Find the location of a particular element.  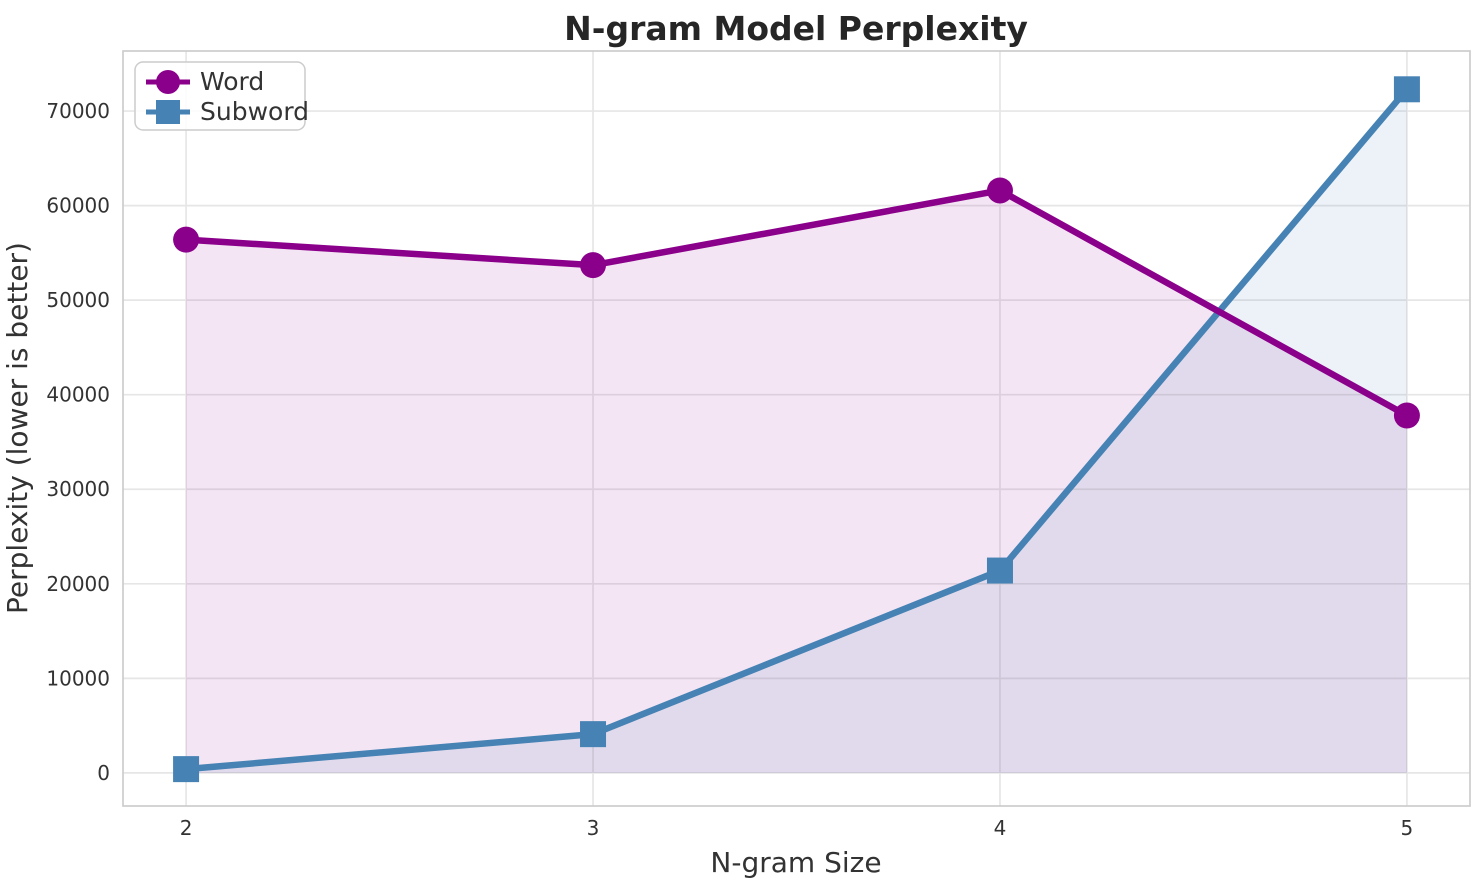

y-tick-label: 10000 is located at coordinates (78, 678).